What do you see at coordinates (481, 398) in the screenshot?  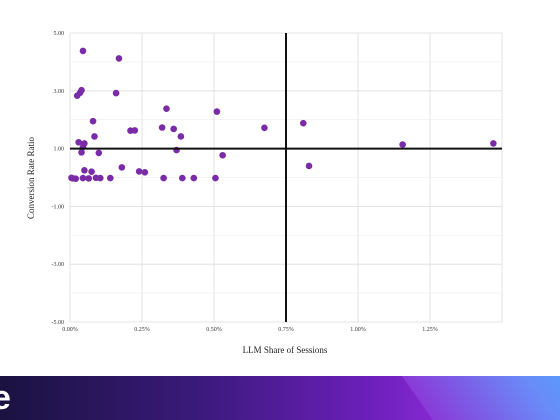 I see `footer-accent-stripe` at bounding box center [481, 398].